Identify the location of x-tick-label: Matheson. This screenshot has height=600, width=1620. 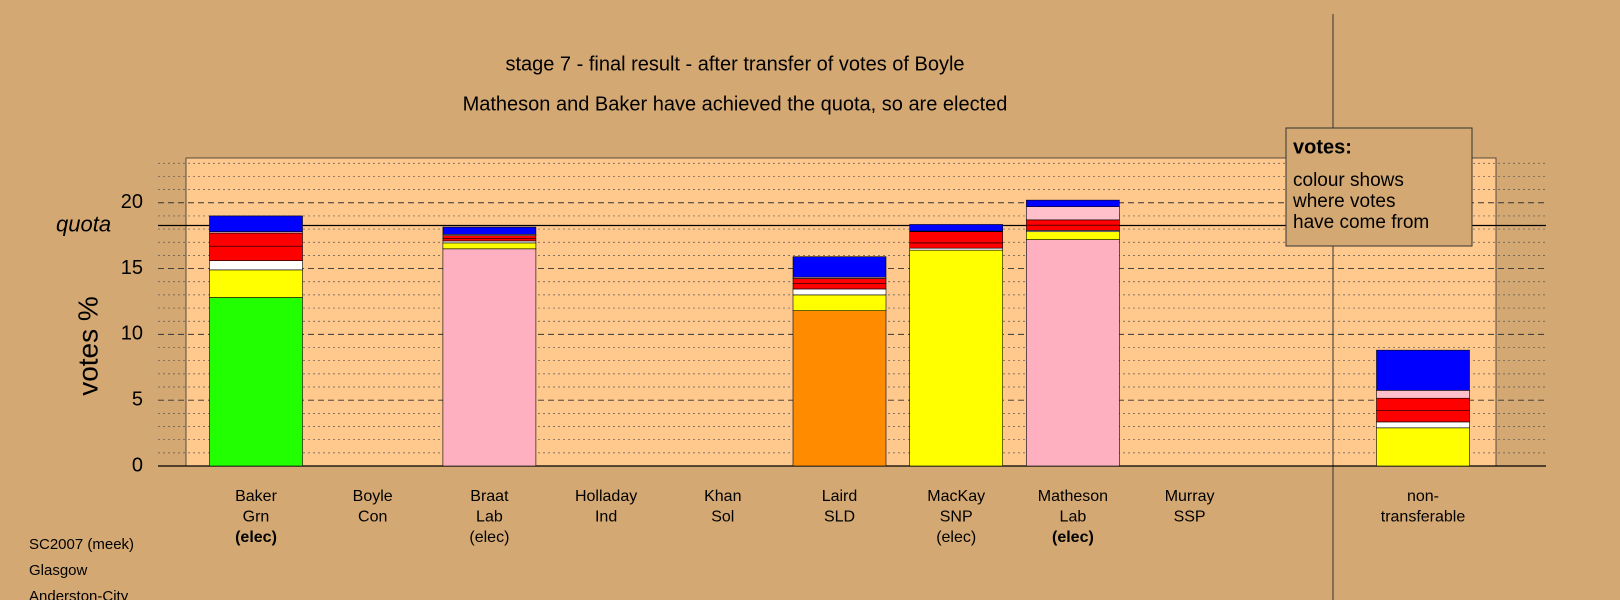
(1073, 496).